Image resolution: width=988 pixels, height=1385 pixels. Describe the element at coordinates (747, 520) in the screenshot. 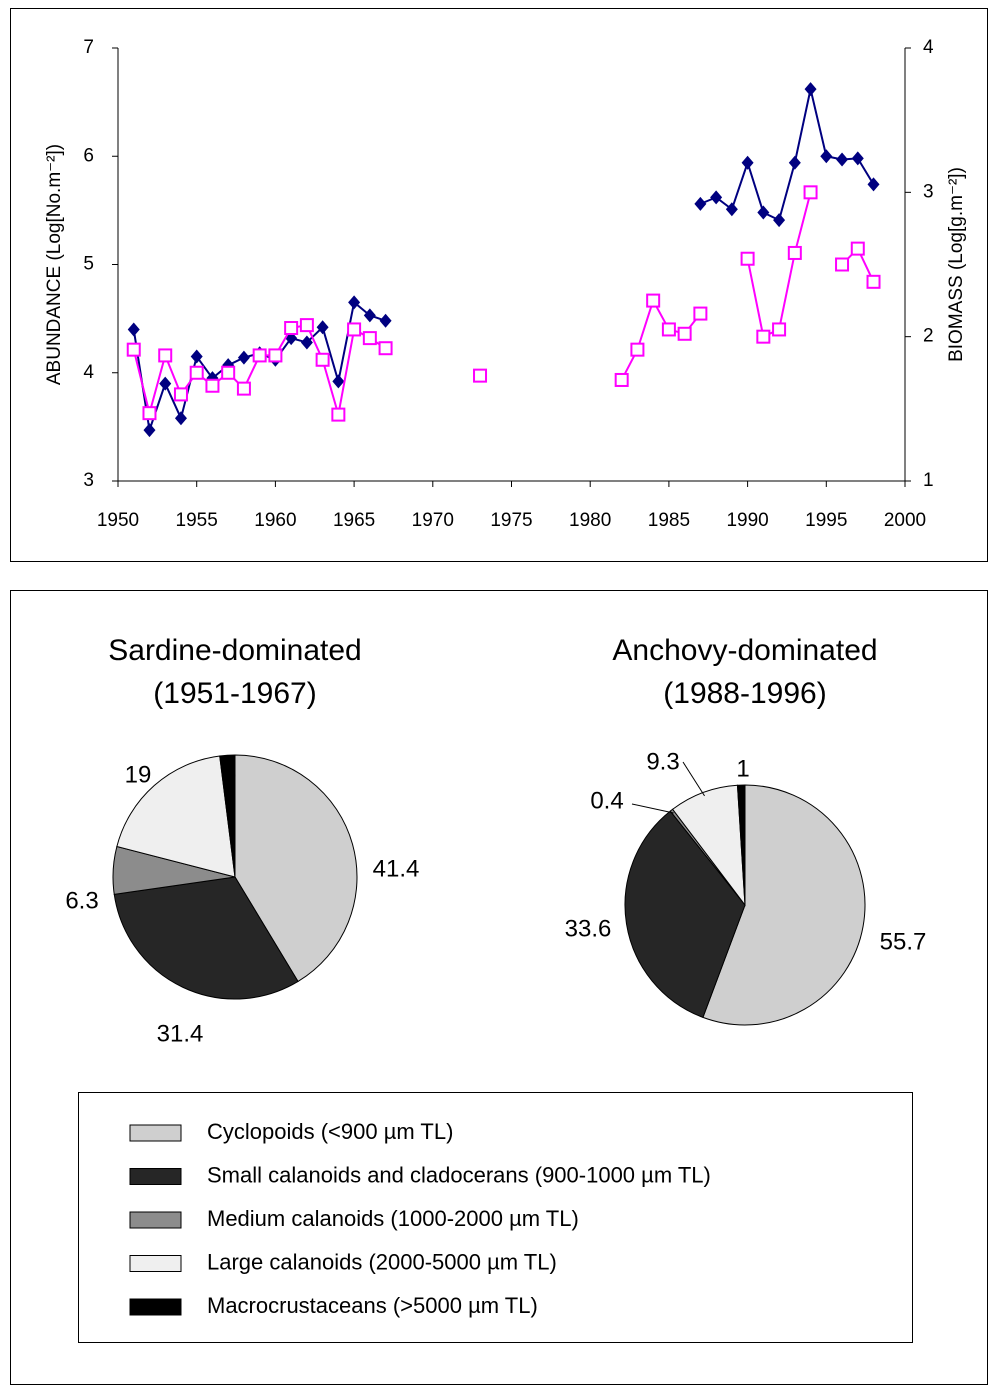

I see `x-tick-label: 1990` at that location.